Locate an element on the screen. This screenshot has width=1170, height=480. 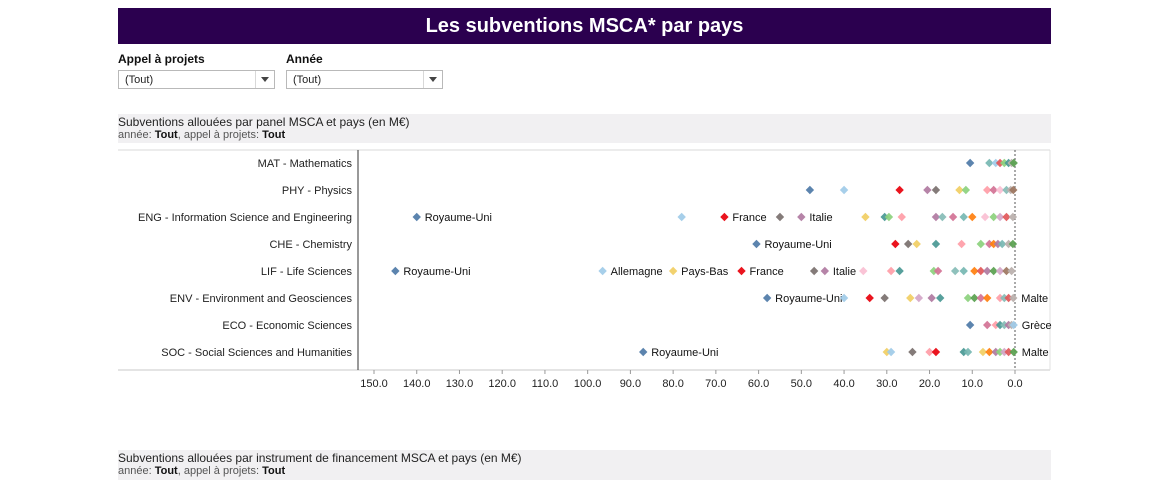
filter-annee-select: (Tout) is located at coordinates (364, 79).